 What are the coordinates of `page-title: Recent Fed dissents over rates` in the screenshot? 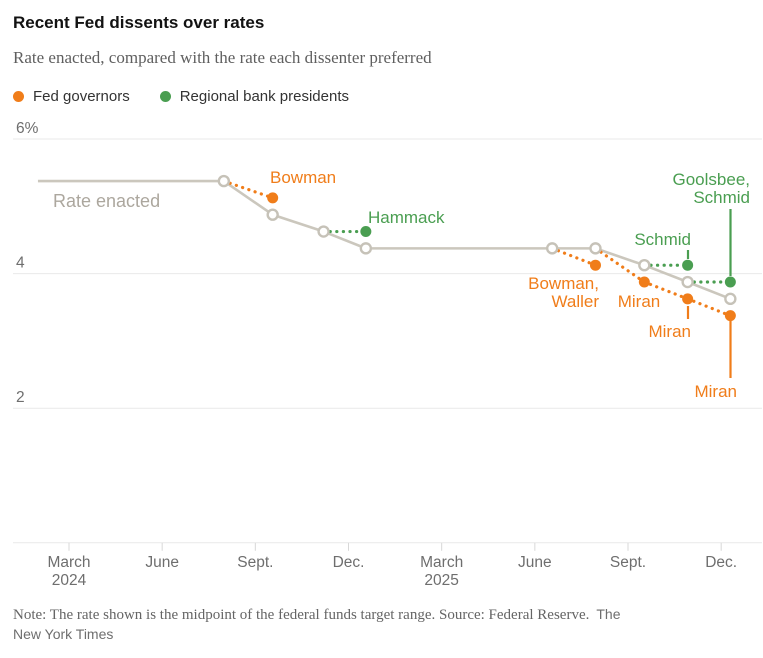 It's located at (139, 22).